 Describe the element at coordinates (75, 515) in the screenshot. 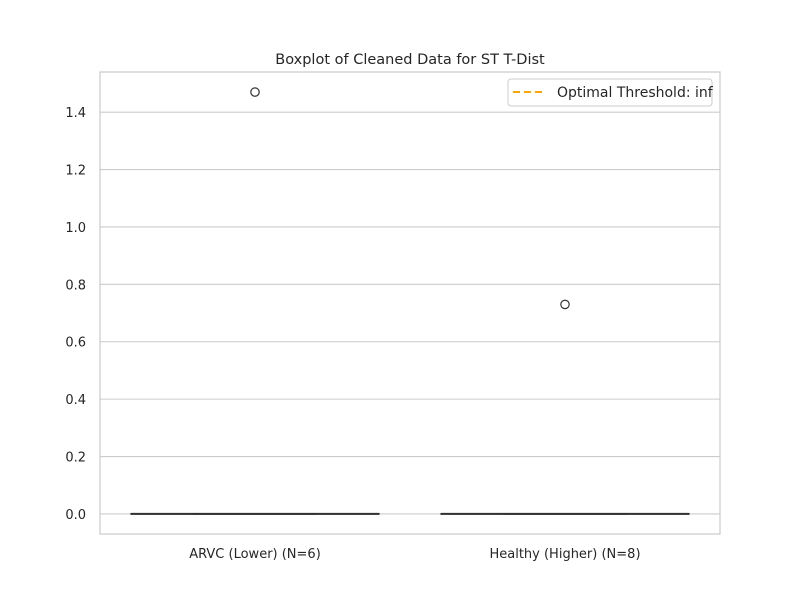

I see `y-tick-label: 0.0` at that location.